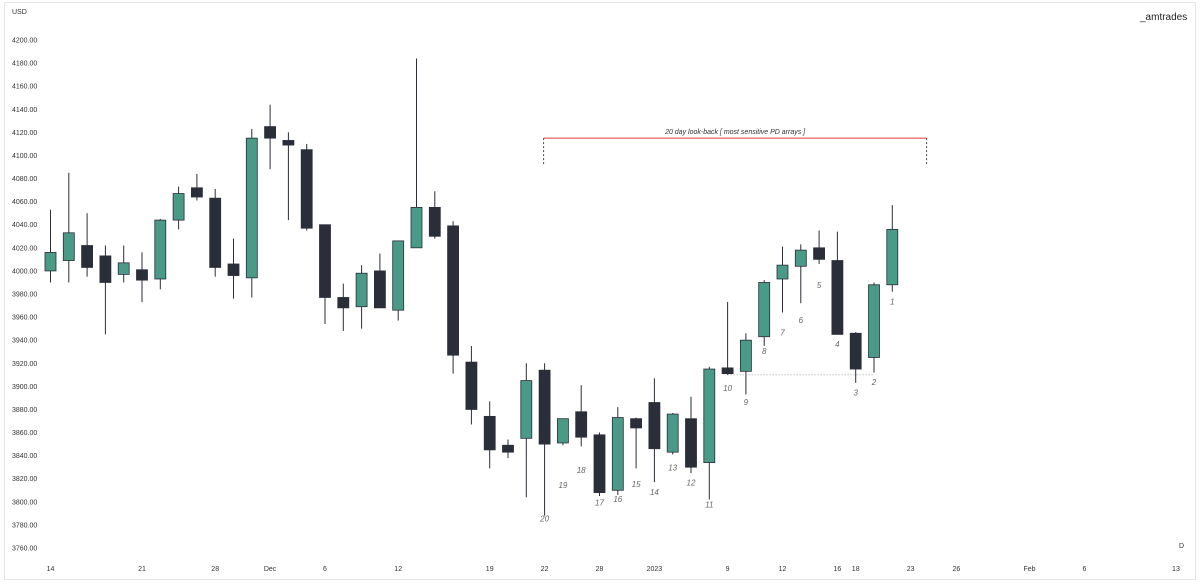  I want to click on x-tick-label: 6, so click(325, 569).